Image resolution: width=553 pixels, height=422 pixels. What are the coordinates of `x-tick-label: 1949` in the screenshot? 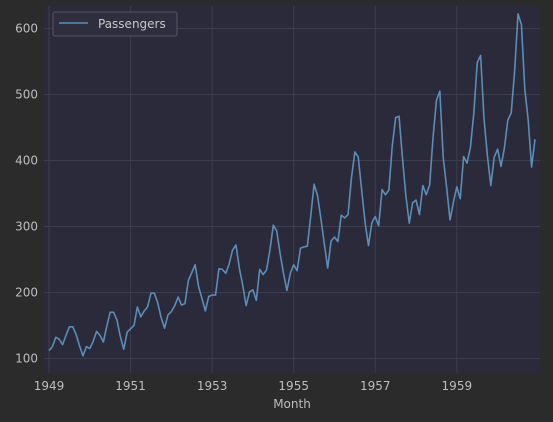 It's located at (49, 386).